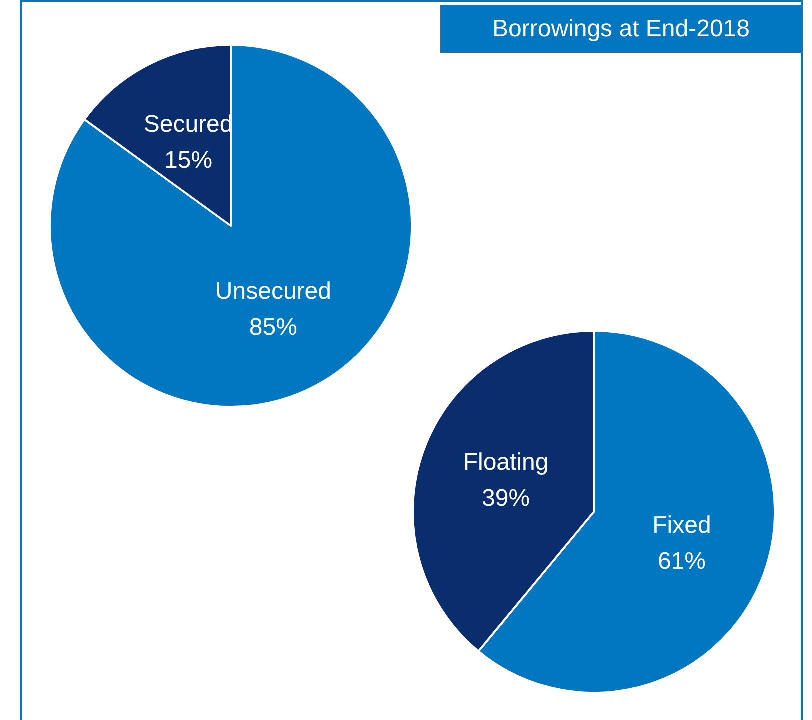  What do you see at coordinates (273, 291) in the screenshot?
I see `slice-label: Unsecured` at bounding box center [273, 291].